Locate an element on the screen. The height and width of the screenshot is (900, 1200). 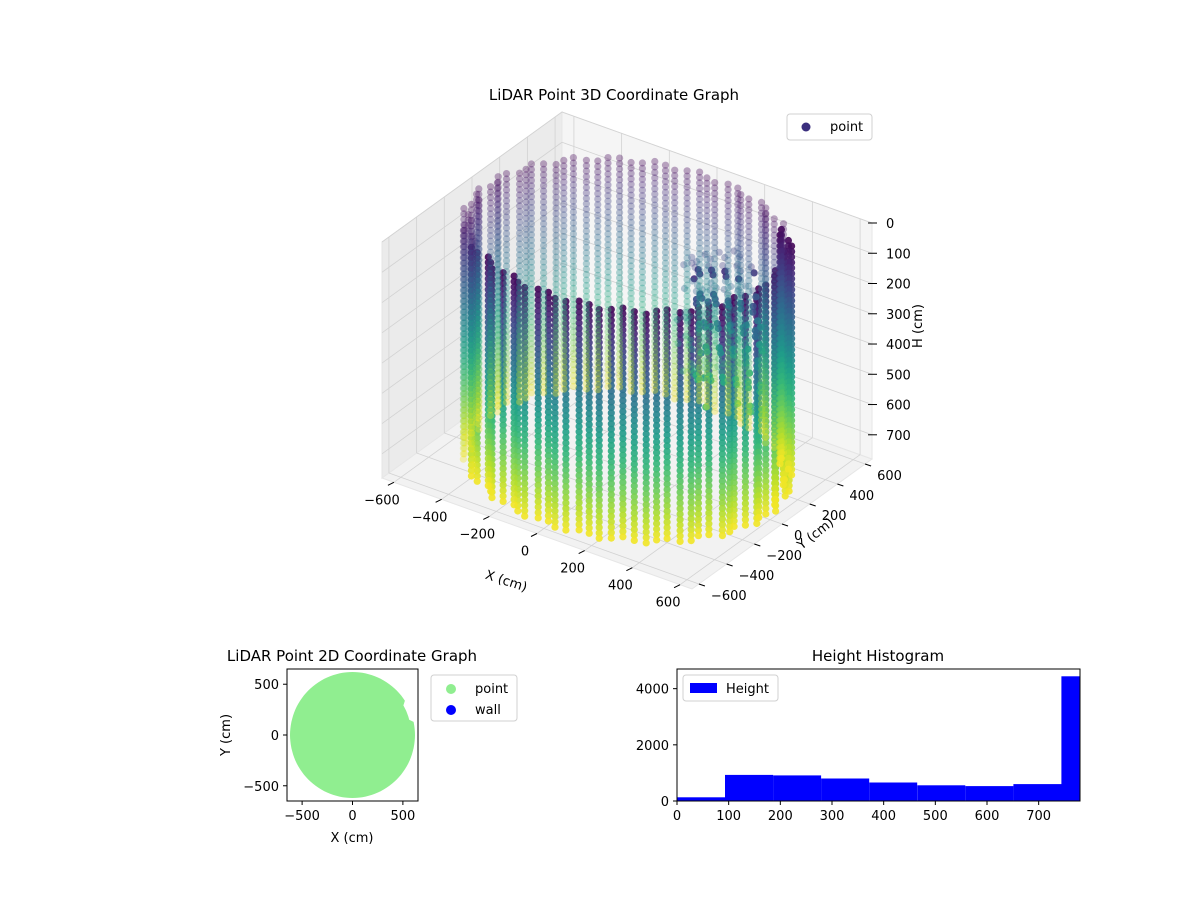
grid-z-back is located at coordinates (717, 197).